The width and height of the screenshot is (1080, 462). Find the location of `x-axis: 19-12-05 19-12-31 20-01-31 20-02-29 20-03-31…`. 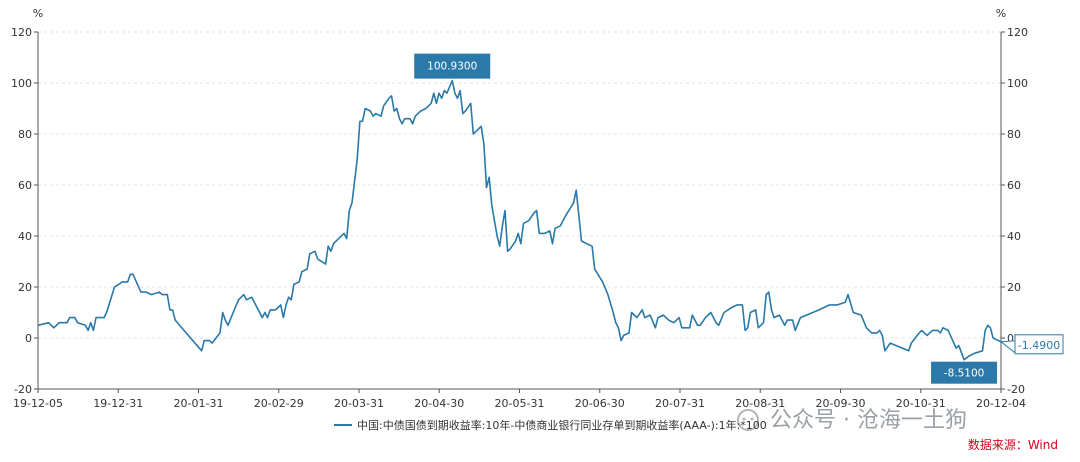

x-axis: 19-12-05 19-12-31 20-01-31 20-02-29 20-03-31… is located at coordinates (519, 399).